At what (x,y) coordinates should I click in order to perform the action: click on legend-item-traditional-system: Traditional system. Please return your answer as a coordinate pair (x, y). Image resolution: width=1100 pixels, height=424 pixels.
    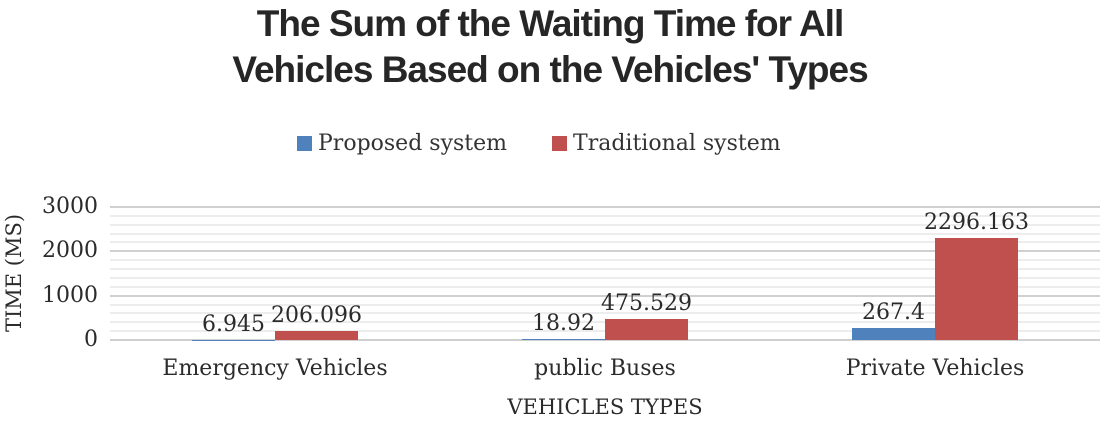
    Looking at the image, I should click on (666, 143).